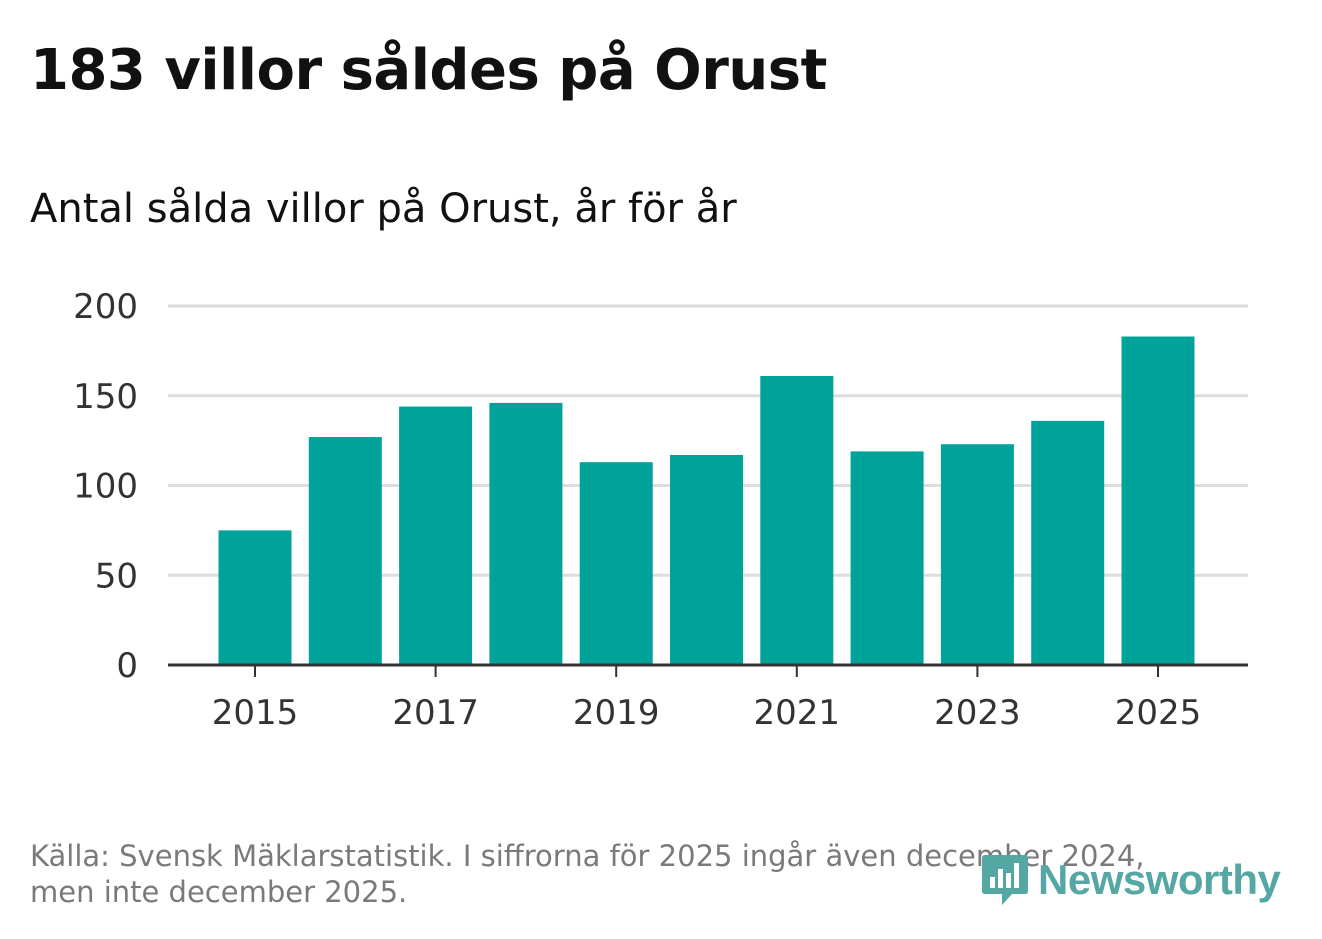 The height and width of the screenshot is (939, 1322). What do you see at coordinates (797, 713) in the screenshot?
I see `x-tick-label: 2021` at bounding box center [797, 713].